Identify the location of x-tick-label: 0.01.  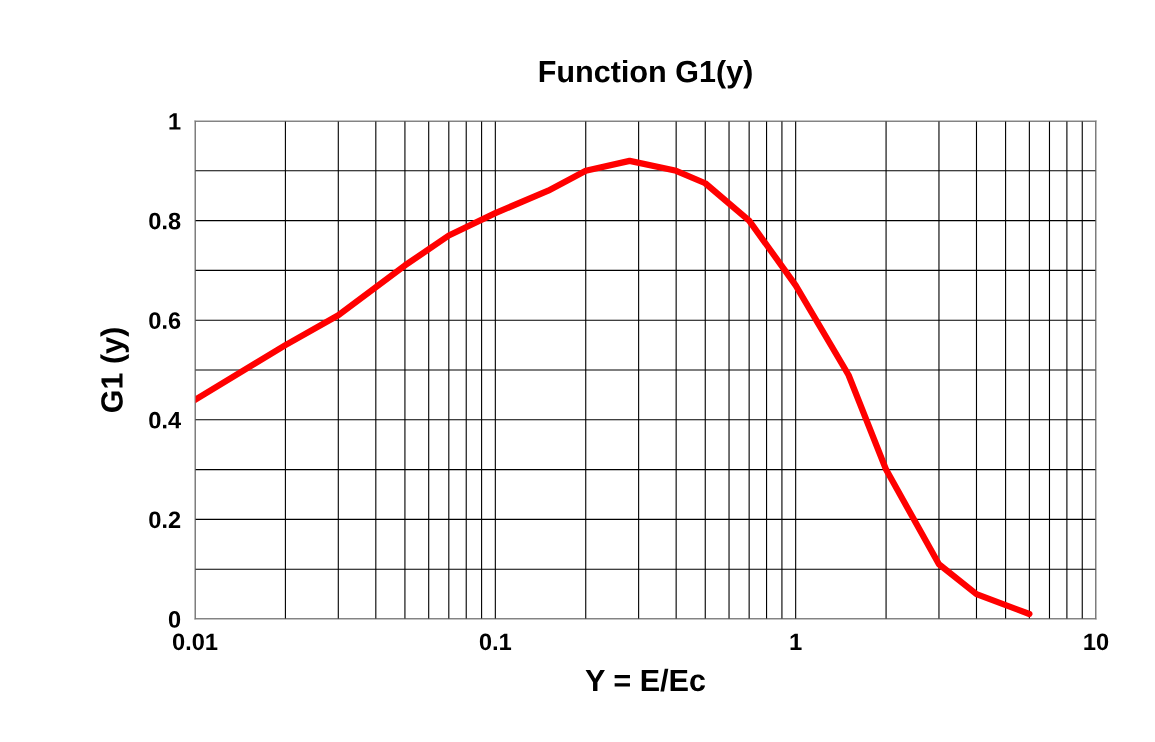
(195, 642).